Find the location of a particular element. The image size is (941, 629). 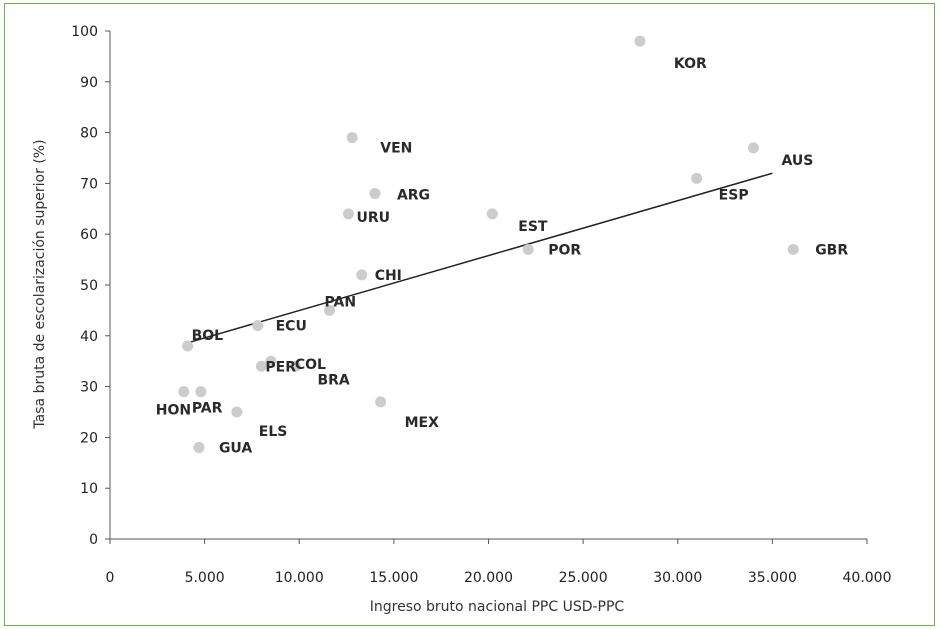

data-label: PER is located at coordinates (280, 367).